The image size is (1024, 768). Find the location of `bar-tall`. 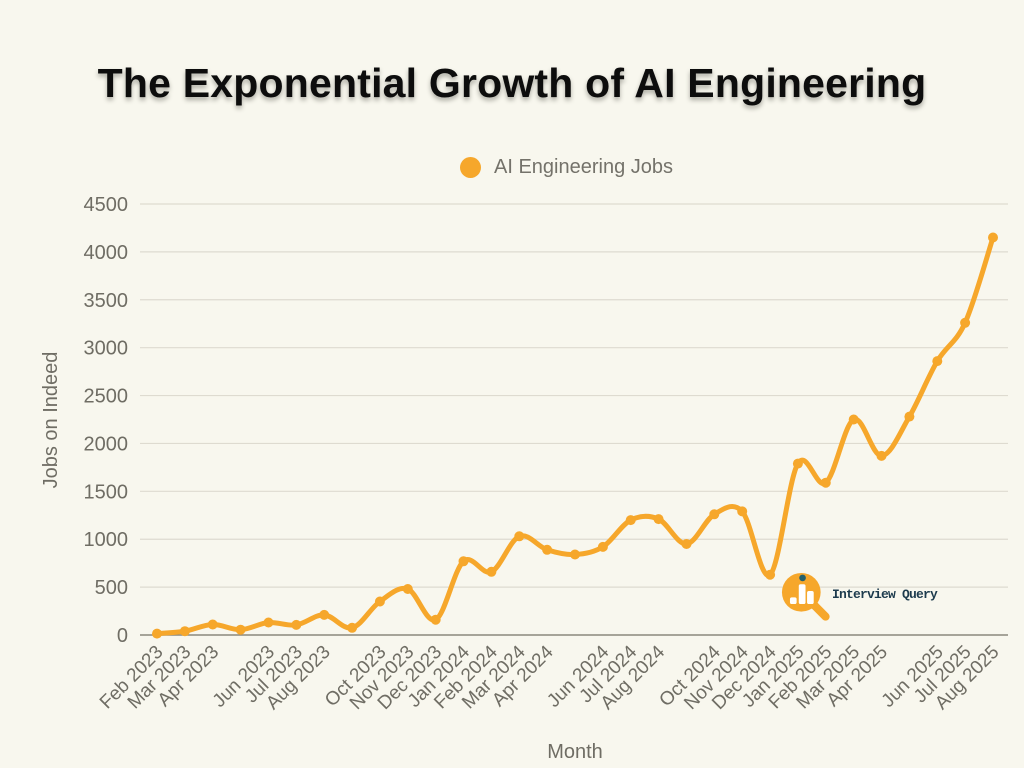

bar-tall is located at coordinates (802, 594).